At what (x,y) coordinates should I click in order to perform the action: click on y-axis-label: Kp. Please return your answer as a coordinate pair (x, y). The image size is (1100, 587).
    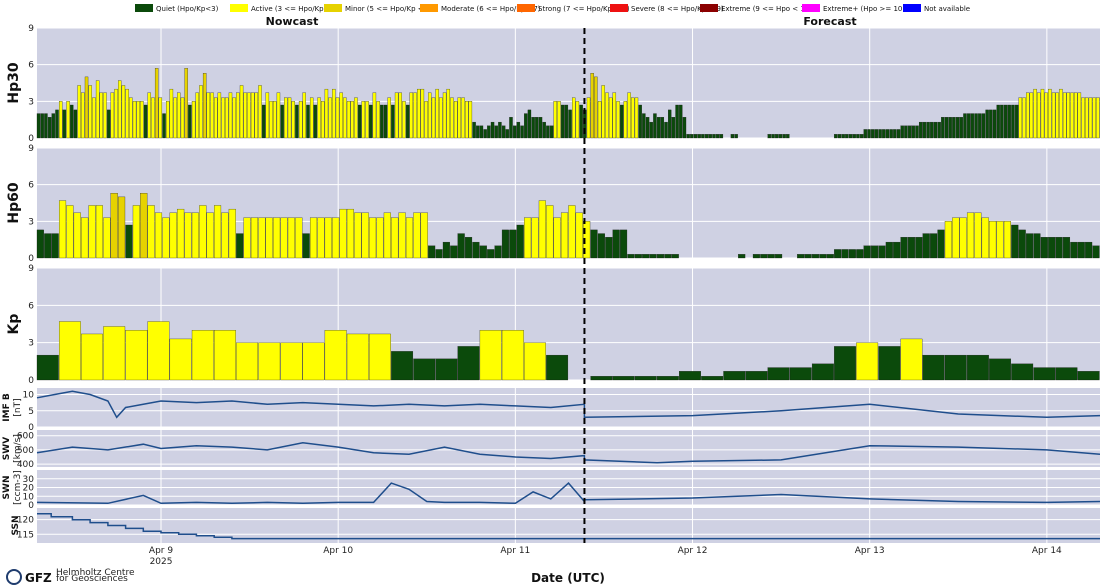
    Looking at the image, I should click on (14, 324).